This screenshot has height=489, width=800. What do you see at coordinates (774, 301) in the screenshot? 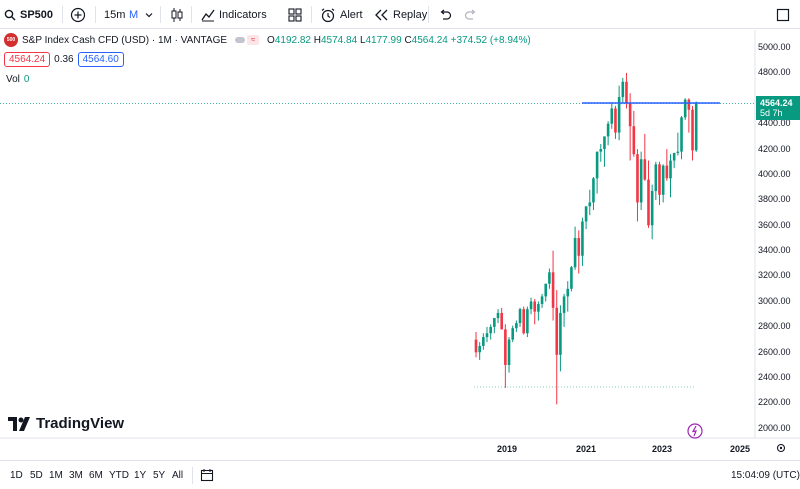
I see `price-tick: 3000.00` at bounding box center [774, 301].